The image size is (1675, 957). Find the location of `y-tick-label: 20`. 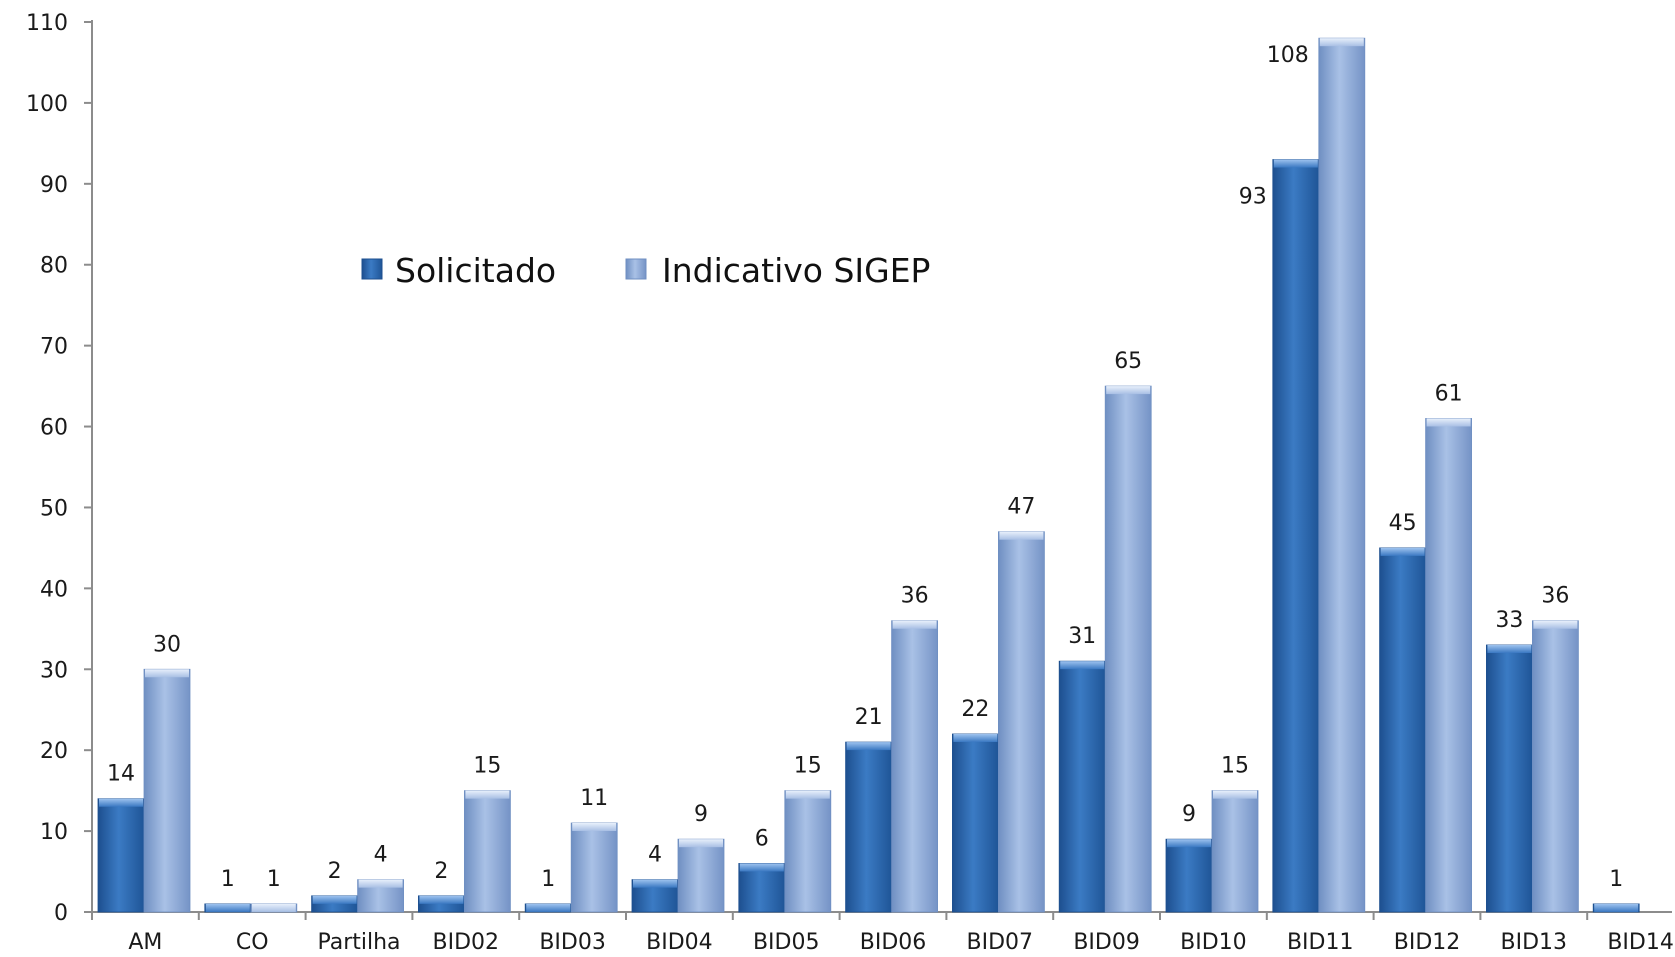

y-tick-label: 20 is located at coordinates (54, 751).